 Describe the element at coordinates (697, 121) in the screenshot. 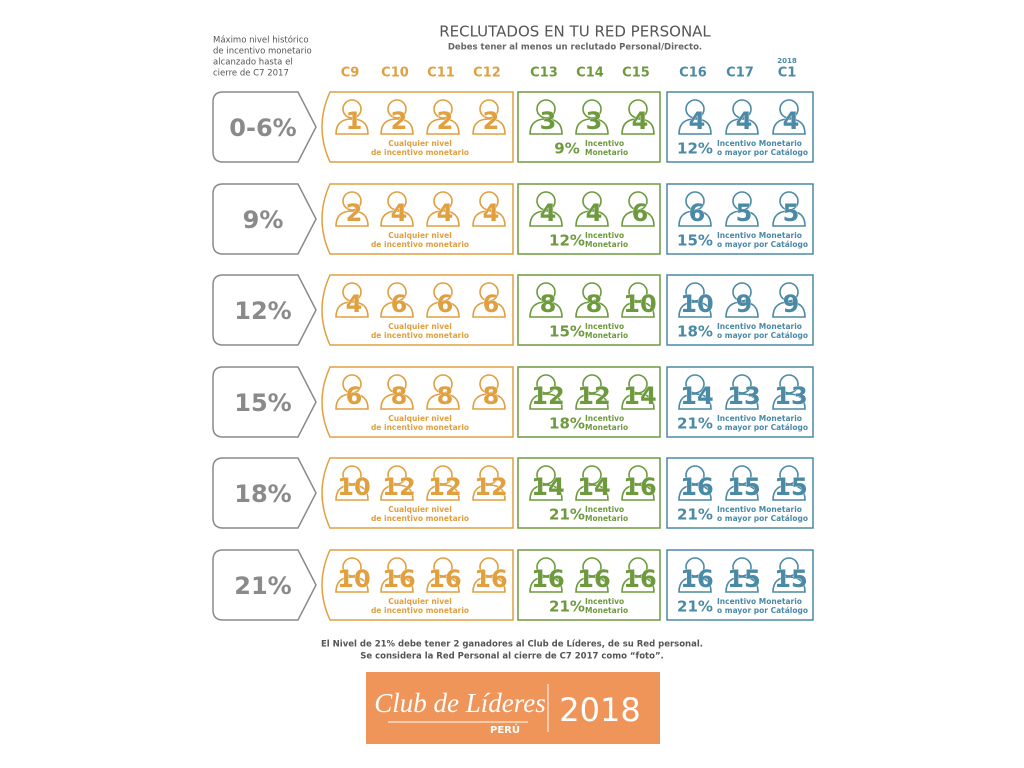

I see `blue-number: 4` at that location.